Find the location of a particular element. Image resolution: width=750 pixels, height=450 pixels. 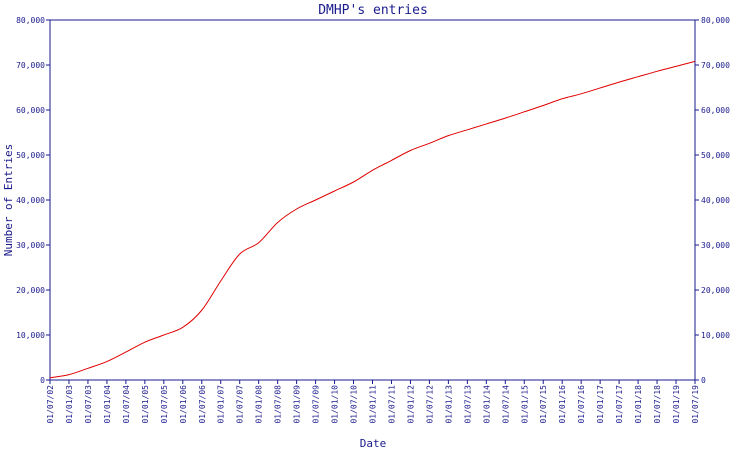

y-tick-label-right: 20,000 is located at coordinates (715, 290).